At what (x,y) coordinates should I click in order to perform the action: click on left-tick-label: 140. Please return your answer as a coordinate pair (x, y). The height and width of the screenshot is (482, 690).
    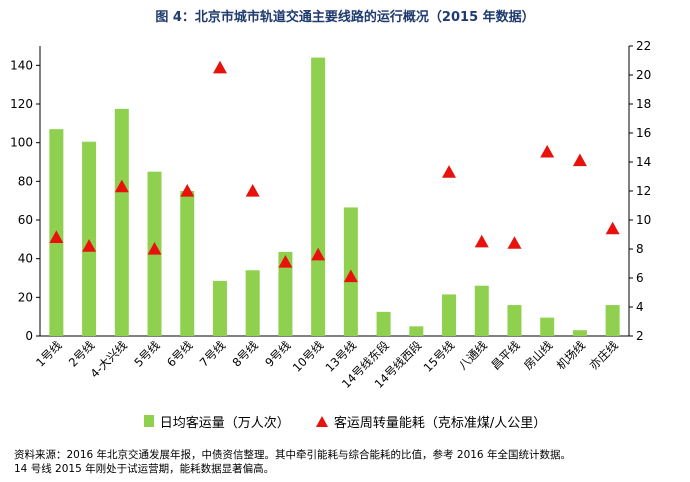
    Looking at the image, I should click on (21, 65).